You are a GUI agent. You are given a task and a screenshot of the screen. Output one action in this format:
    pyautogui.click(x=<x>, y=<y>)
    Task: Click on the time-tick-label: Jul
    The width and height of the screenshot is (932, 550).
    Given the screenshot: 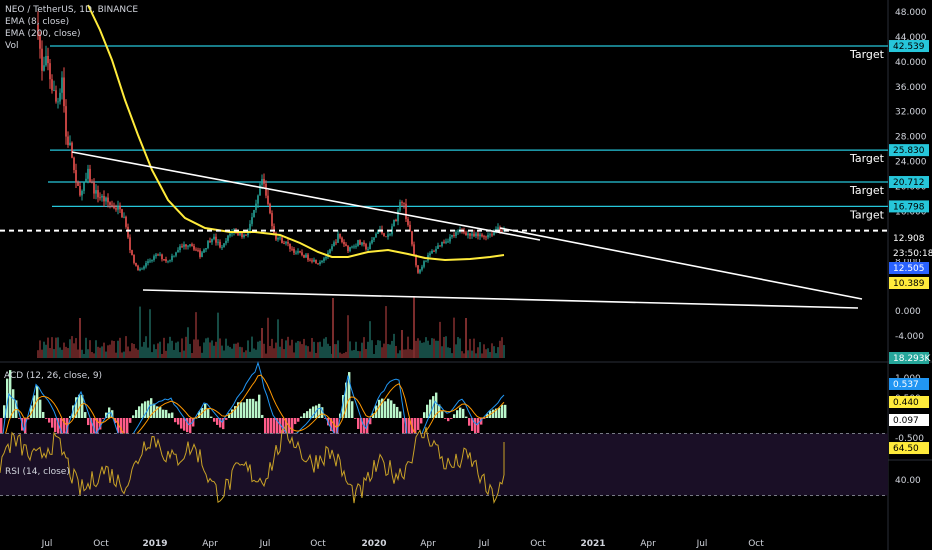 What is the action you would take?
    pyautogui.click(x=47, y=544)
    